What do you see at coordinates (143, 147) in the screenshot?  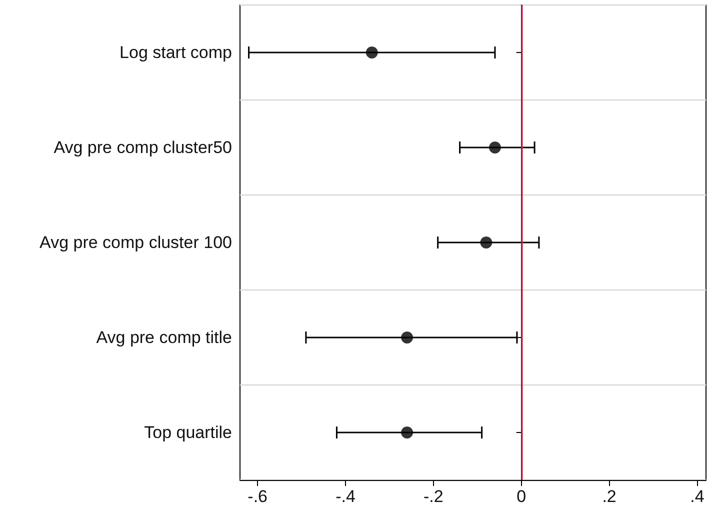 I see `y-tick-label: Avg pre comp cluster50` at bounding box center [143, 147].